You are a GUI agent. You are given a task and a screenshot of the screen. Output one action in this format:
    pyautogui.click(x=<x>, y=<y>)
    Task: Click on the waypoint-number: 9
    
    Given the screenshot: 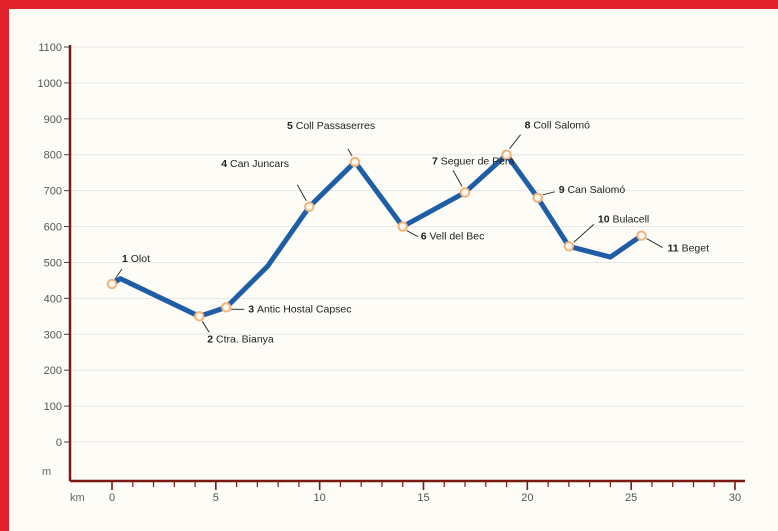 What is the action you would take?
    pyautogui.click(x=563, y=190)
    